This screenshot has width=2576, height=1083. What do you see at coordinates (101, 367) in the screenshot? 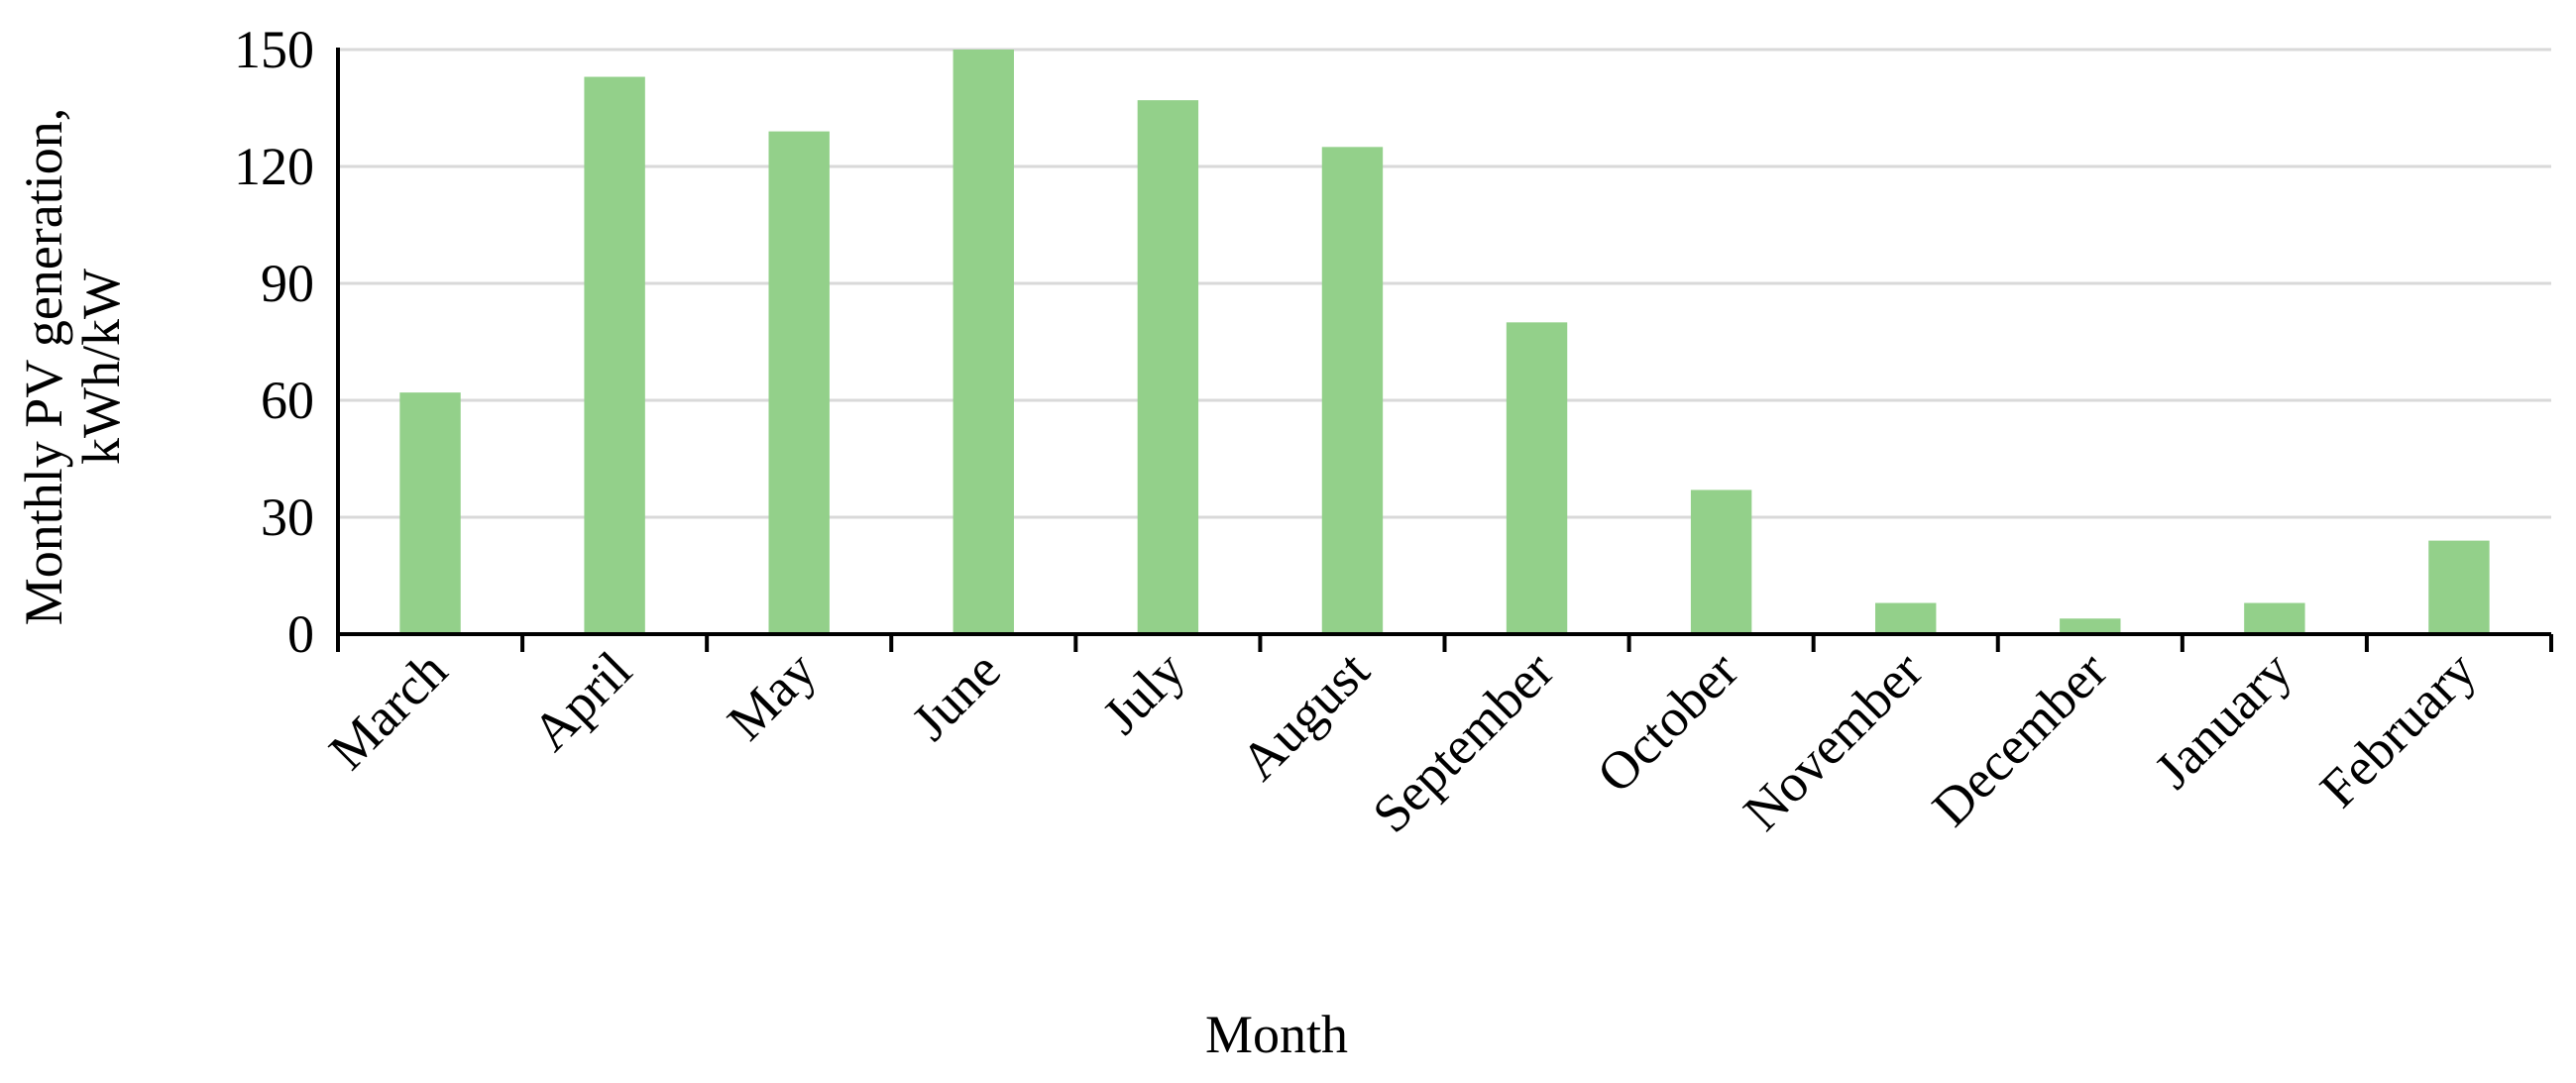
I see `y-axis-title-line: kWh/kW` at bounding box center [101, 367].